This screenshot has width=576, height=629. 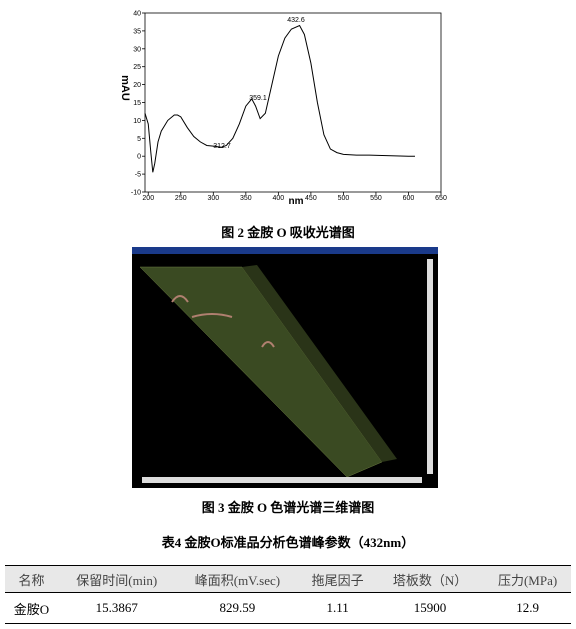 What do you see at coordinates (138, 175) in the screenshot?
I see `y-tick-label: -5` at bounding box center [138, 175].